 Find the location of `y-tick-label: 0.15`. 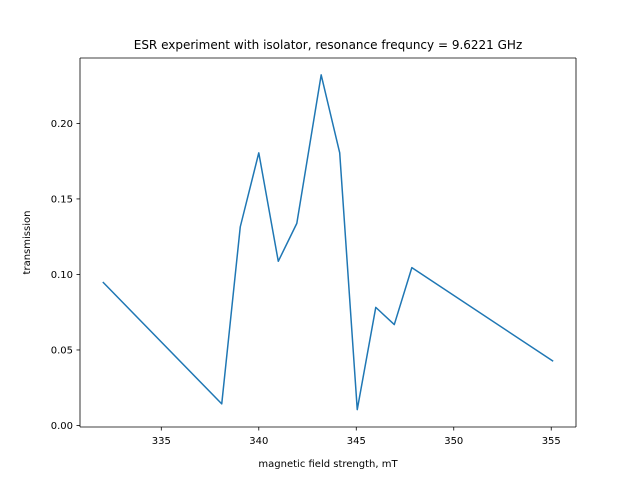

y-tick-label: 0.15 is located at coordinates (62, 199).